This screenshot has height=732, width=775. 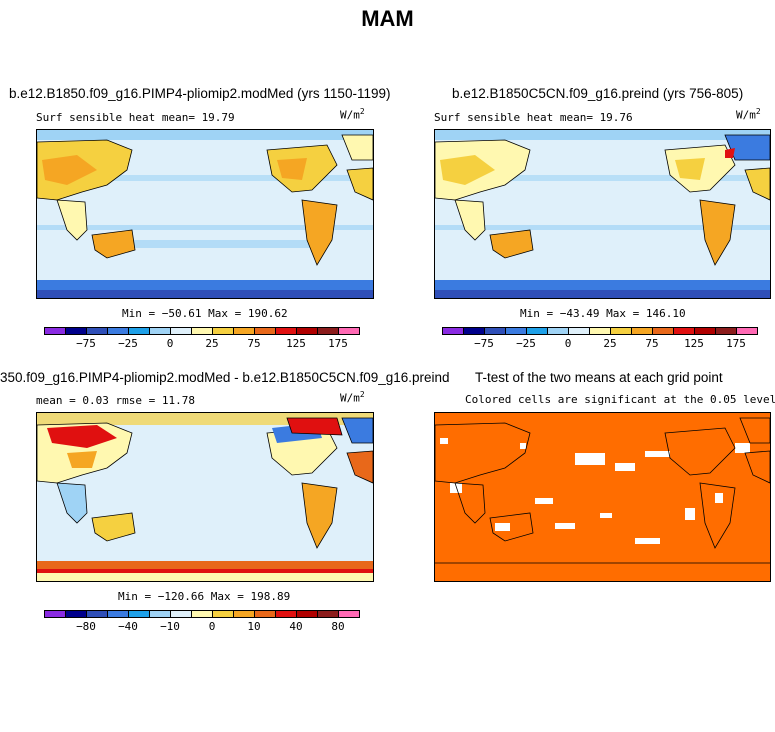 I want to click on panel1-colorbar-tick: 125, so click(x=296, y=343).